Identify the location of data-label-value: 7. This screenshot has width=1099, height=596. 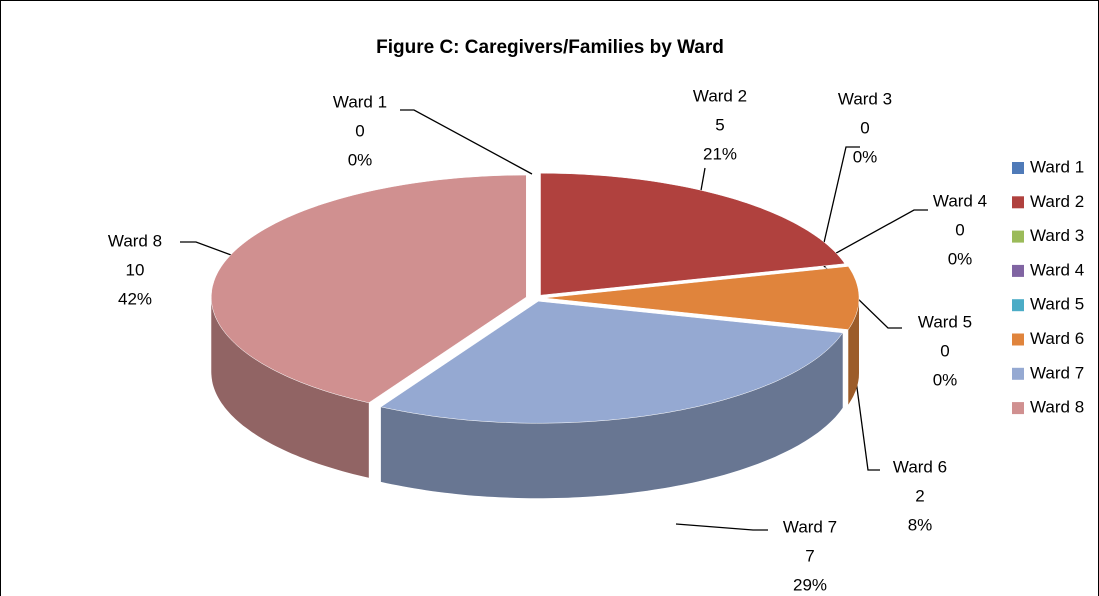
(809, 555).